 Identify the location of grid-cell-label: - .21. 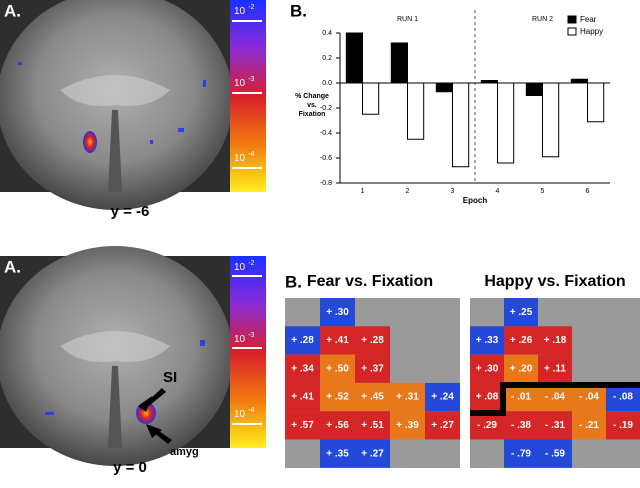
(589, 425).